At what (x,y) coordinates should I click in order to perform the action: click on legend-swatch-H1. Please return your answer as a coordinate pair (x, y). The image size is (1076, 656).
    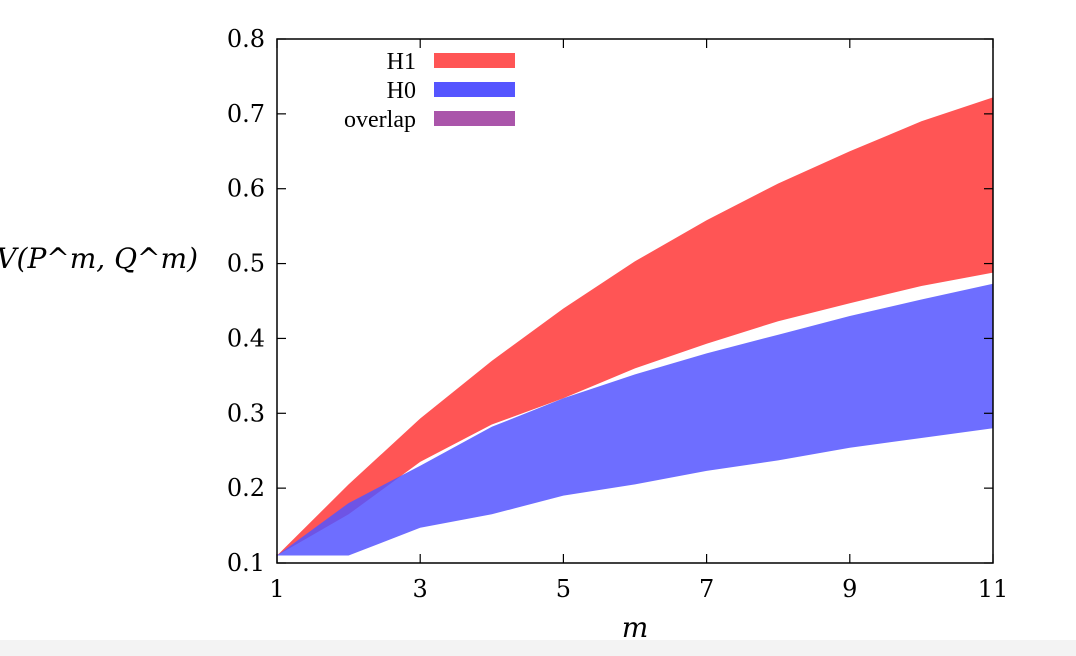
    Looking at the image, I should click on (474, 60).